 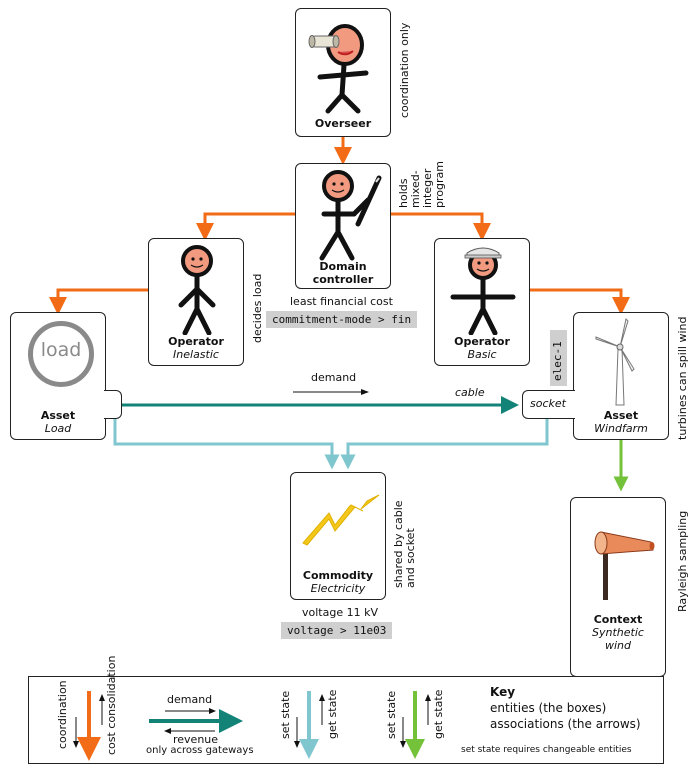 I want to click on key-revenue-label: revenue, so click(x=196, y=739).